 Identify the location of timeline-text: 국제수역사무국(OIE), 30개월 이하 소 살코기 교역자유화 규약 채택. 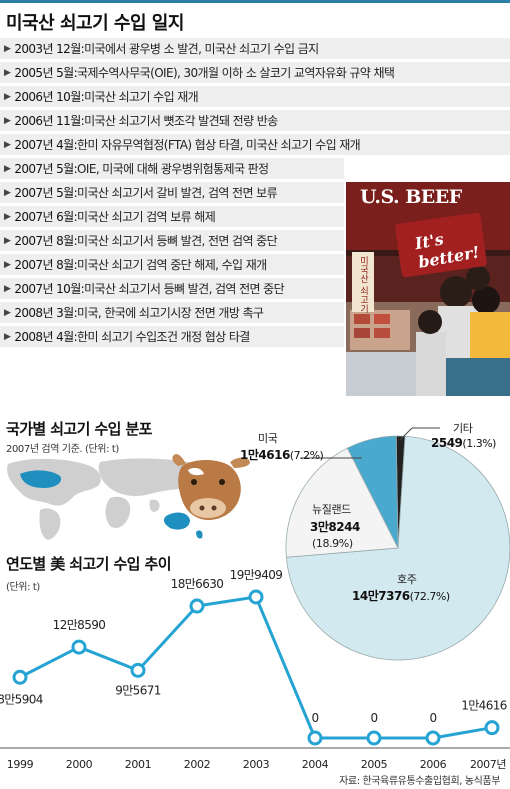
(236, 73).